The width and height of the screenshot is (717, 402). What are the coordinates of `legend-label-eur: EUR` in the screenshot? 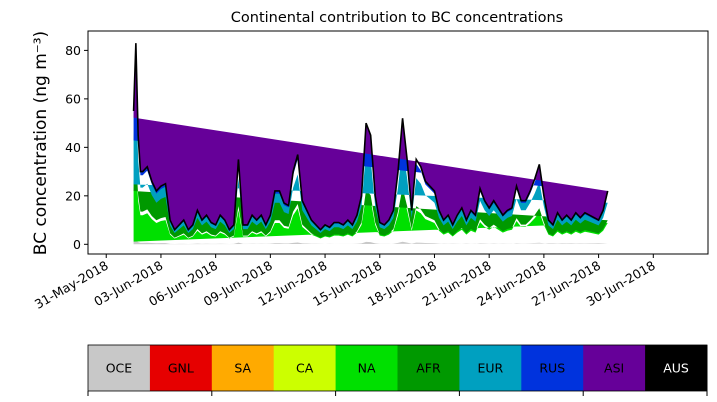 It's located at (490, 368).